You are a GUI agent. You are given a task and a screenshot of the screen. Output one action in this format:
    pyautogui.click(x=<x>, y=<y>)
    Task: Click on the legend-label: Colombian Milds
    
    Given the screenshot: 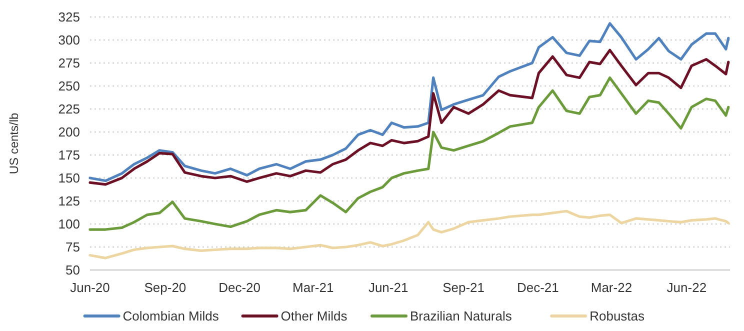 What is the action you would take?
    pyautogui.click(x=171, y=316)
    